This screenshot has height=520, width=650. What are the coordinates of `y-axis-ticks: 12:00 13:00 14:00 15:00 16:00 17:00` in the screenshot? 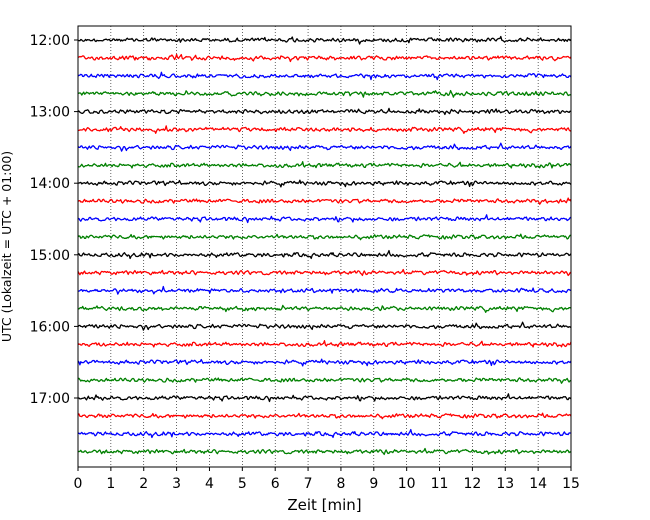 It's located at (54, 220).